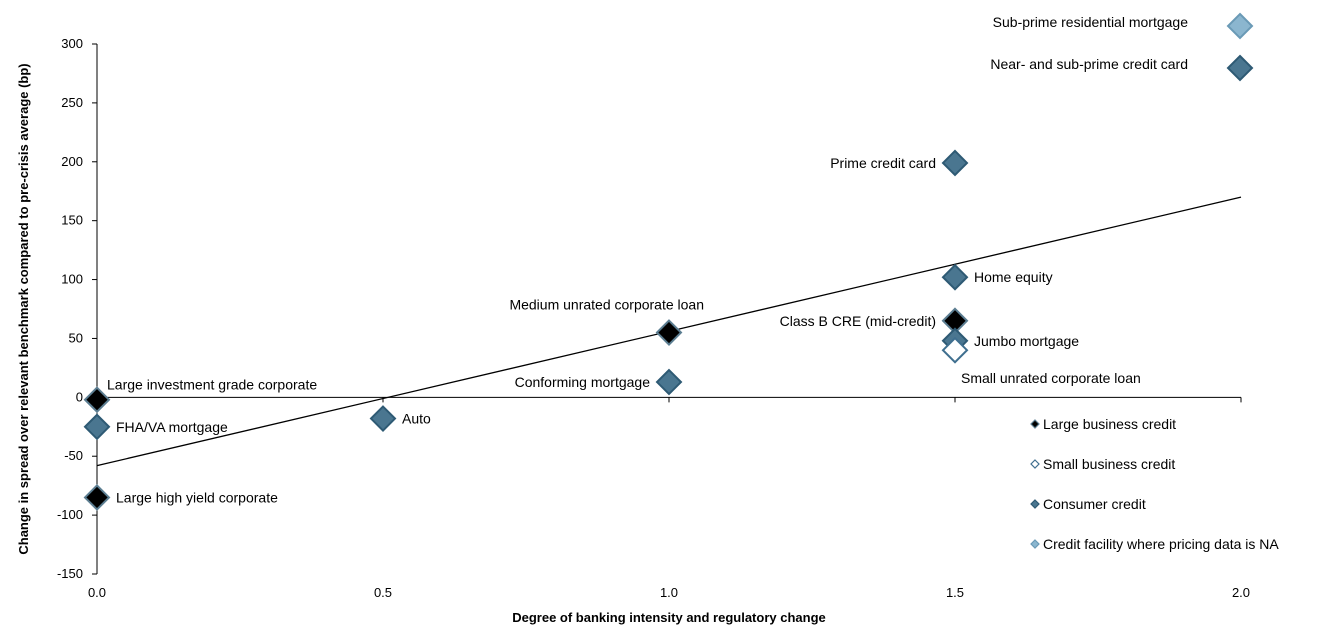 This screenshot has width=1325, height=626. I want to click on y-tick-label: 200, so click(72, 161).